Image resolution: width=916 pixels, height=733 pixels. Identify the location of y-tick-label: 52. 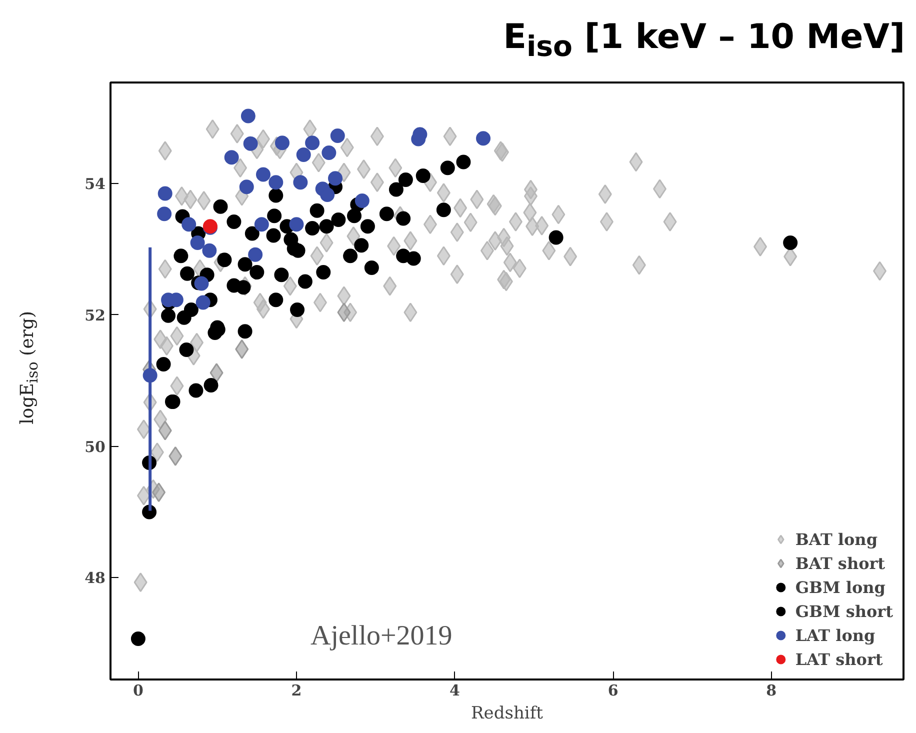
(95, 315).